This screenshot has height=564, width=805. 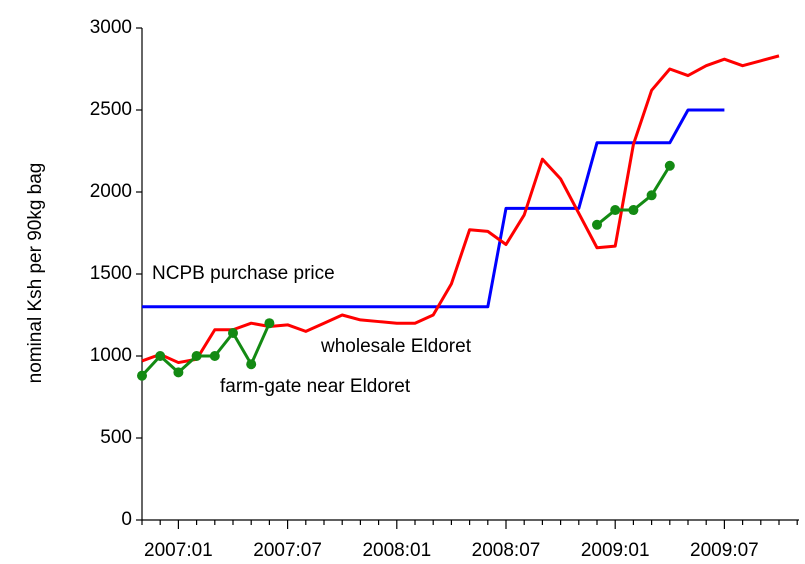 I want to click on x-tick-label: 2009:07, so click(x=724, y=550).